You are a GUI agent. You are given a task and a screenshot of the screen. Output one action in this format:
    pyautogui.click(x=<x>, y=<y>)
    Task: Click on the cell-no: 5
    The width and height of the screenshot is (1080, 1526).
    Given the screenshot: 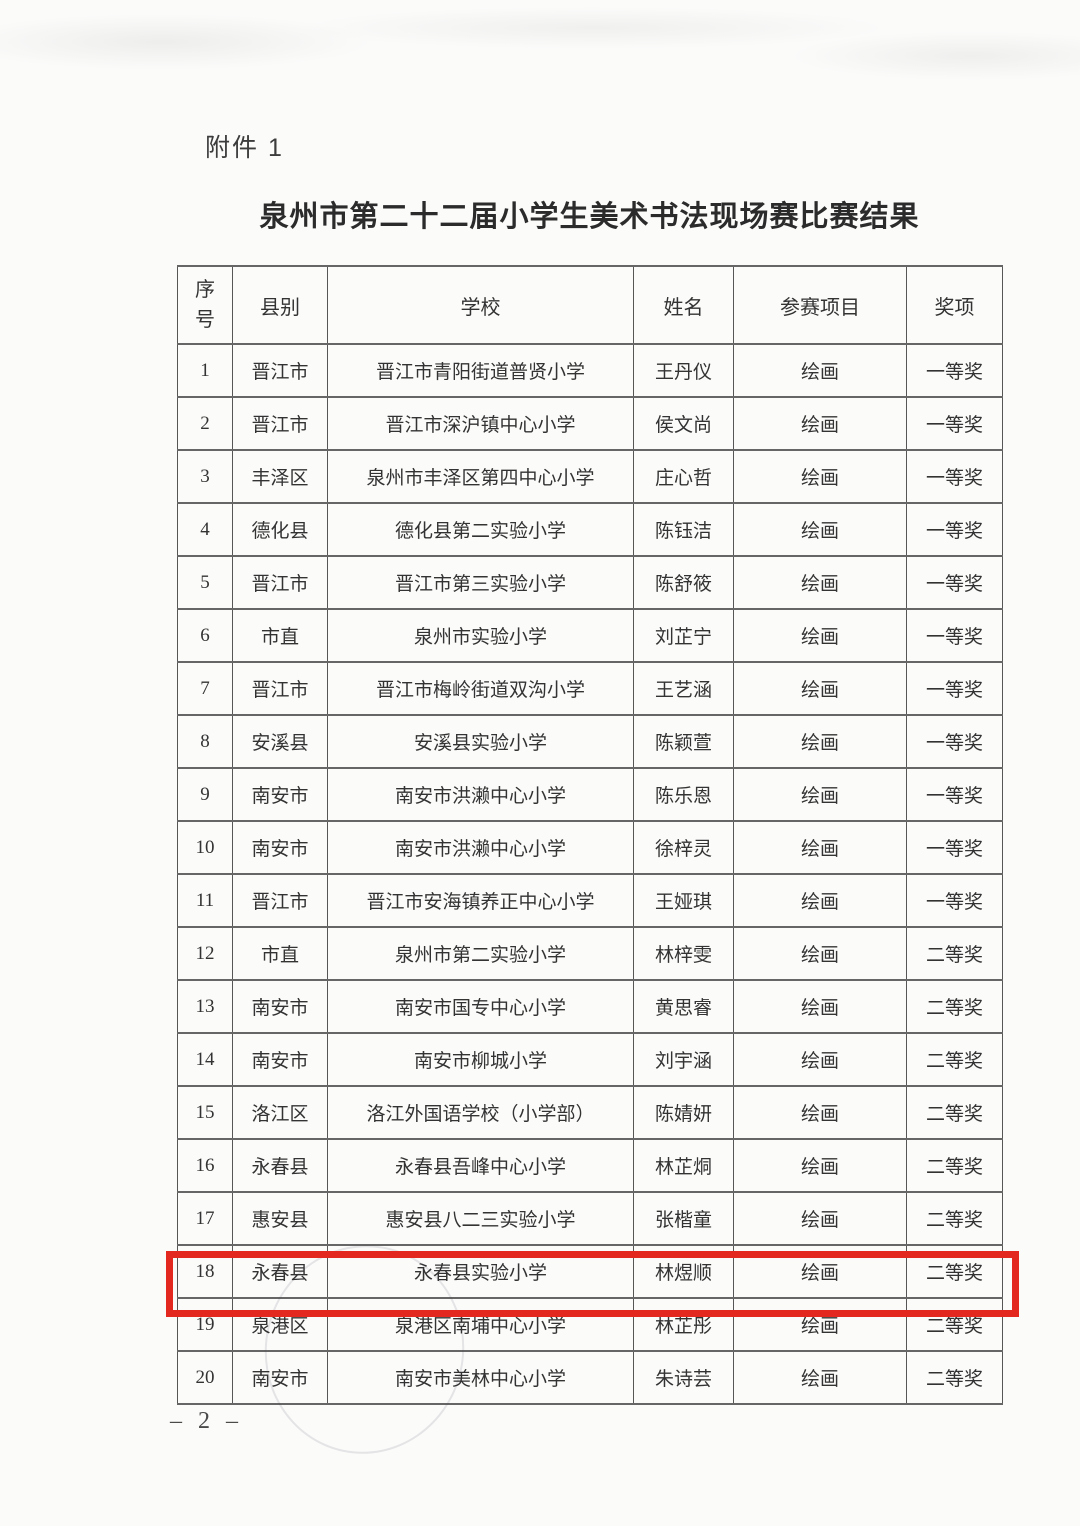 What is the action you would take?
    pyautogui.click(x=205, y=582)
    